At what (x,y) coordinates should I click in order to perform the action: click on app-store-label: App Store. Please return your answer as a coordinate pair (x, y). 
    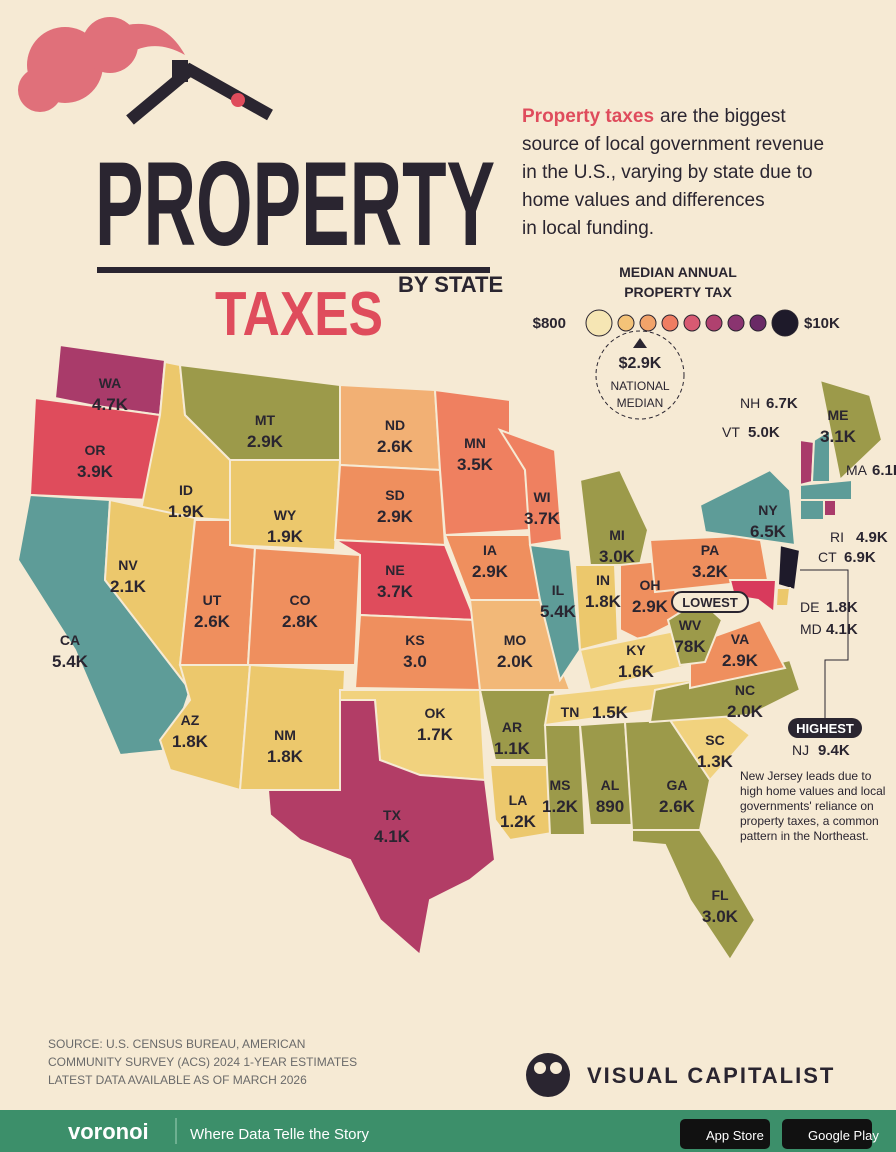
    Looking at the image, I should click on (735, 1135).